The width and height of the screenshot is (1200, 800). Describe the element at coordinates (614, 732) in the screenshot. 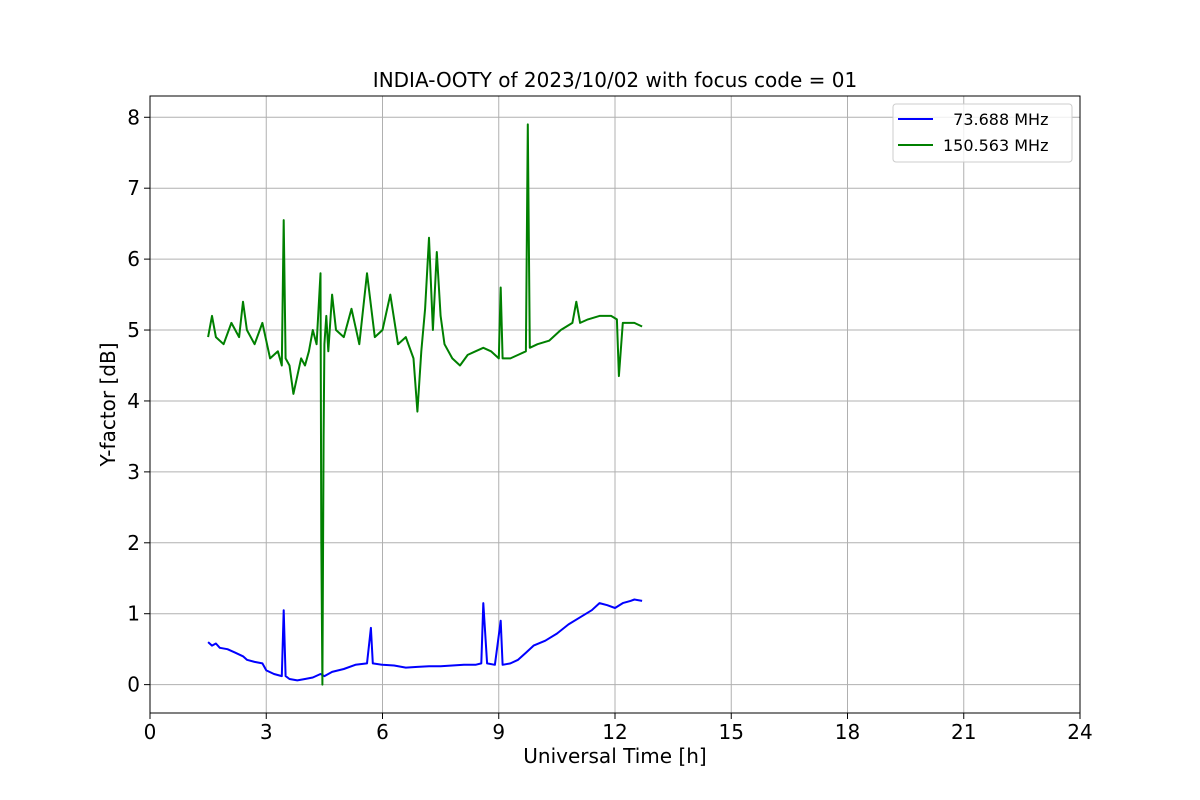

I see `x-tick-label: 12` at that location.